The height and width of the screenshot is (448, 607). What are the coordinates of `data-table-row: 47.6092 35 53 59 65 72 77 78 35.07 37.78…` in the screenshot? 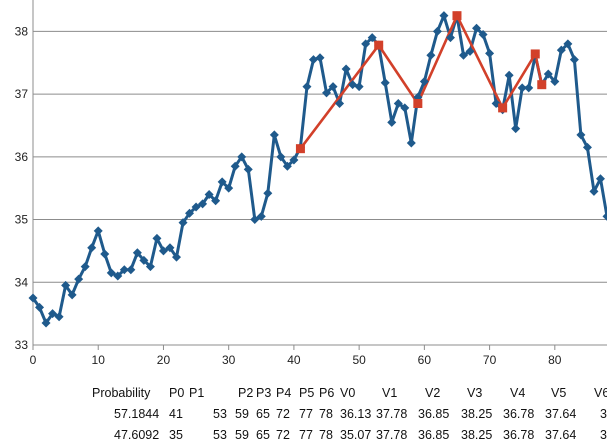 It's located at (303, 436).